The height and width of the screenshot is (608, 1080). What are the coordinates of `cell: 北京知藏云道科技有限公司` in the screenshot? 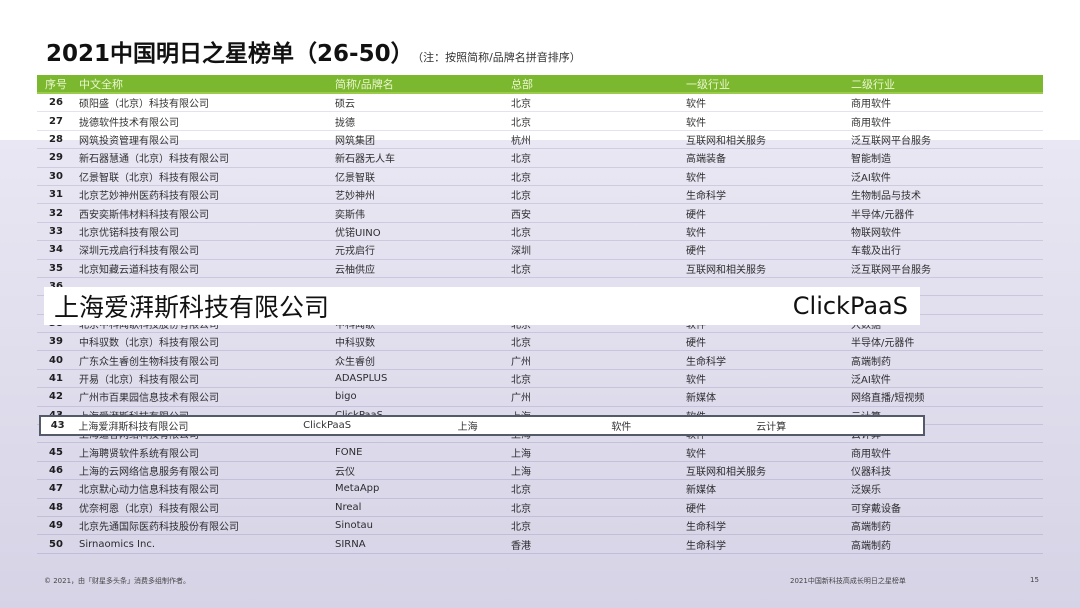 It's located at (139, 270).